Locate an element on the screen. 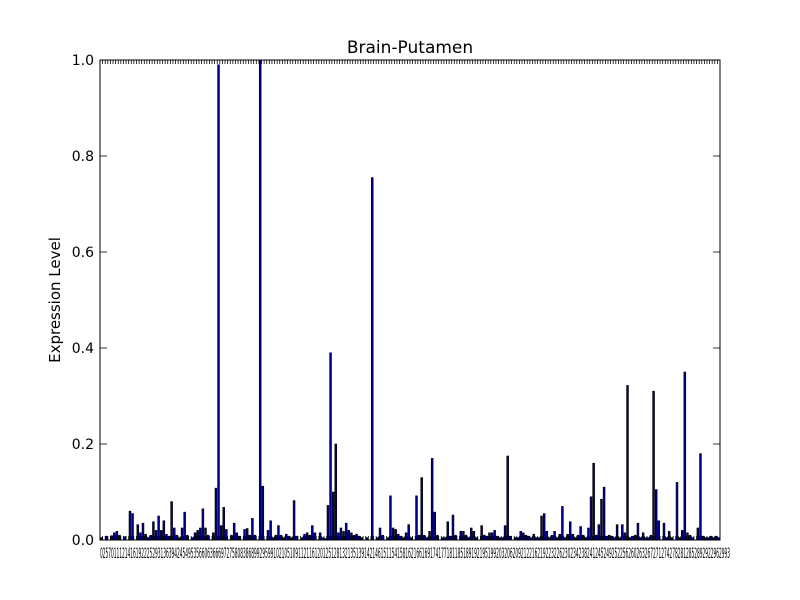  y-tick-label: 0.4 is located at coordinates (83, 349).